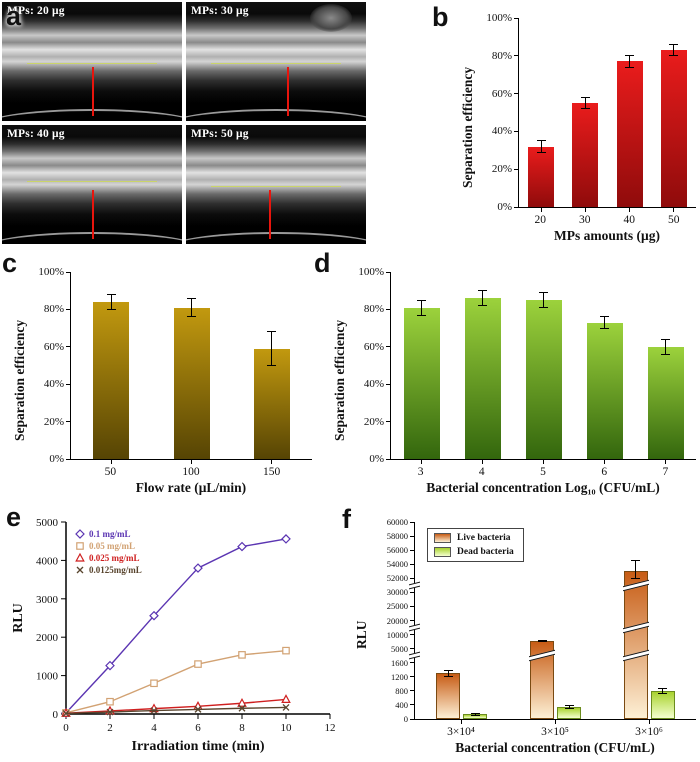  I want to click on x-tick-labels: 20 30 40 50, so click(607, 217).